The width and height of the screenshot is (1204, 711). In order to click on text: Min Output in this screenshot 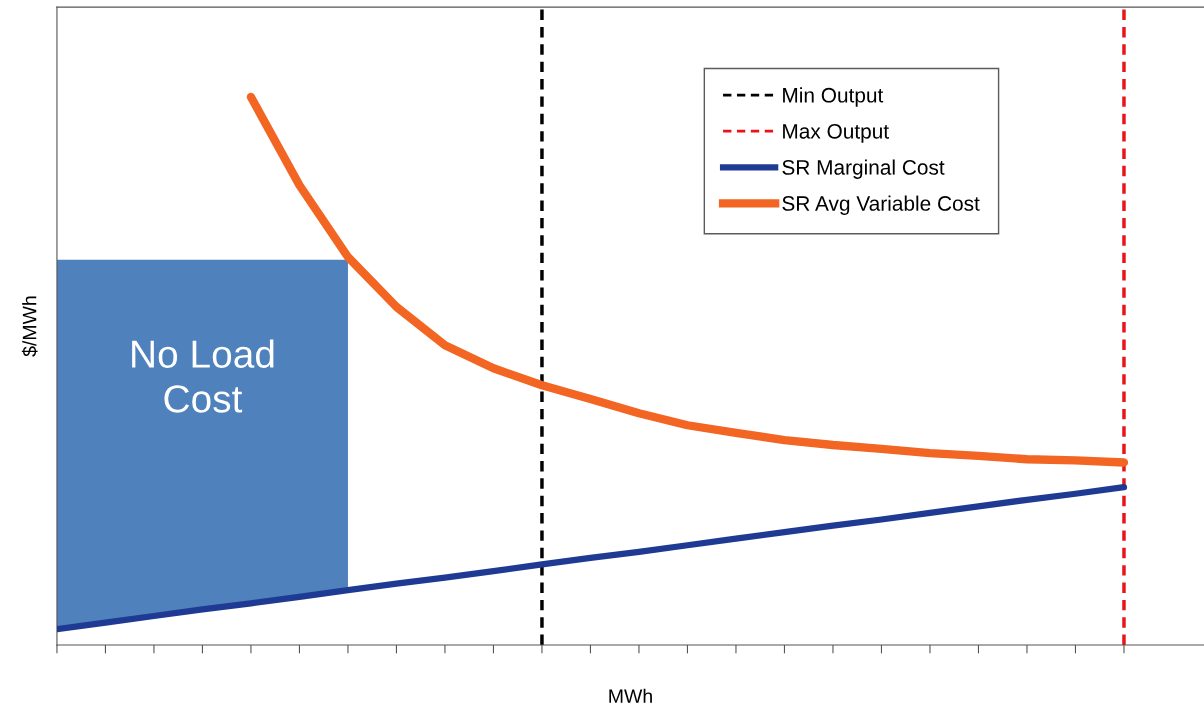, I will do `click(833, 97)`.